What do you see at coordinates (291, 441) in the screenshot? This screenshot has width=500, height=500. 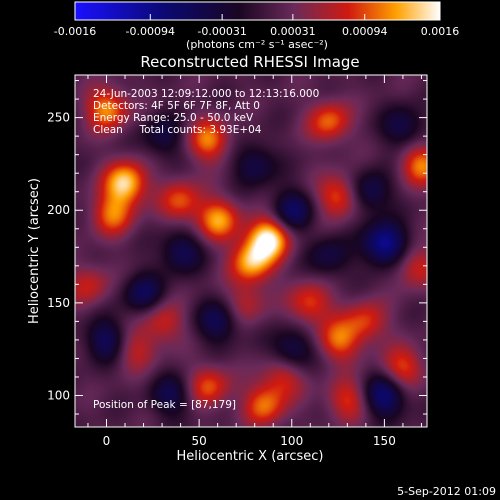 I see `x-tick-label: 100` at bounding box center [291, 441].